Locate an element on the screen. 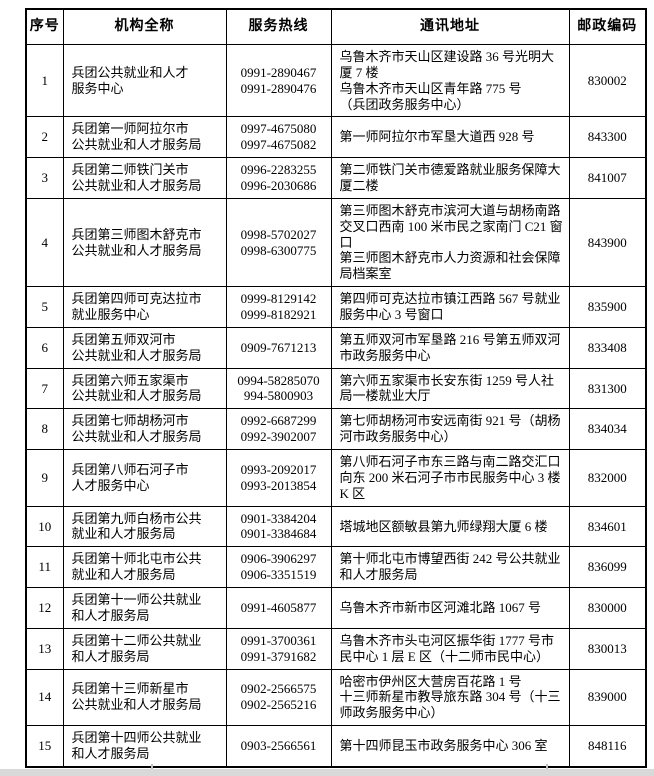 This screenshot has width=654, height=776. hotline-cell: 0901-3384204 0901-3384684 is located at coordinates (278, 526).